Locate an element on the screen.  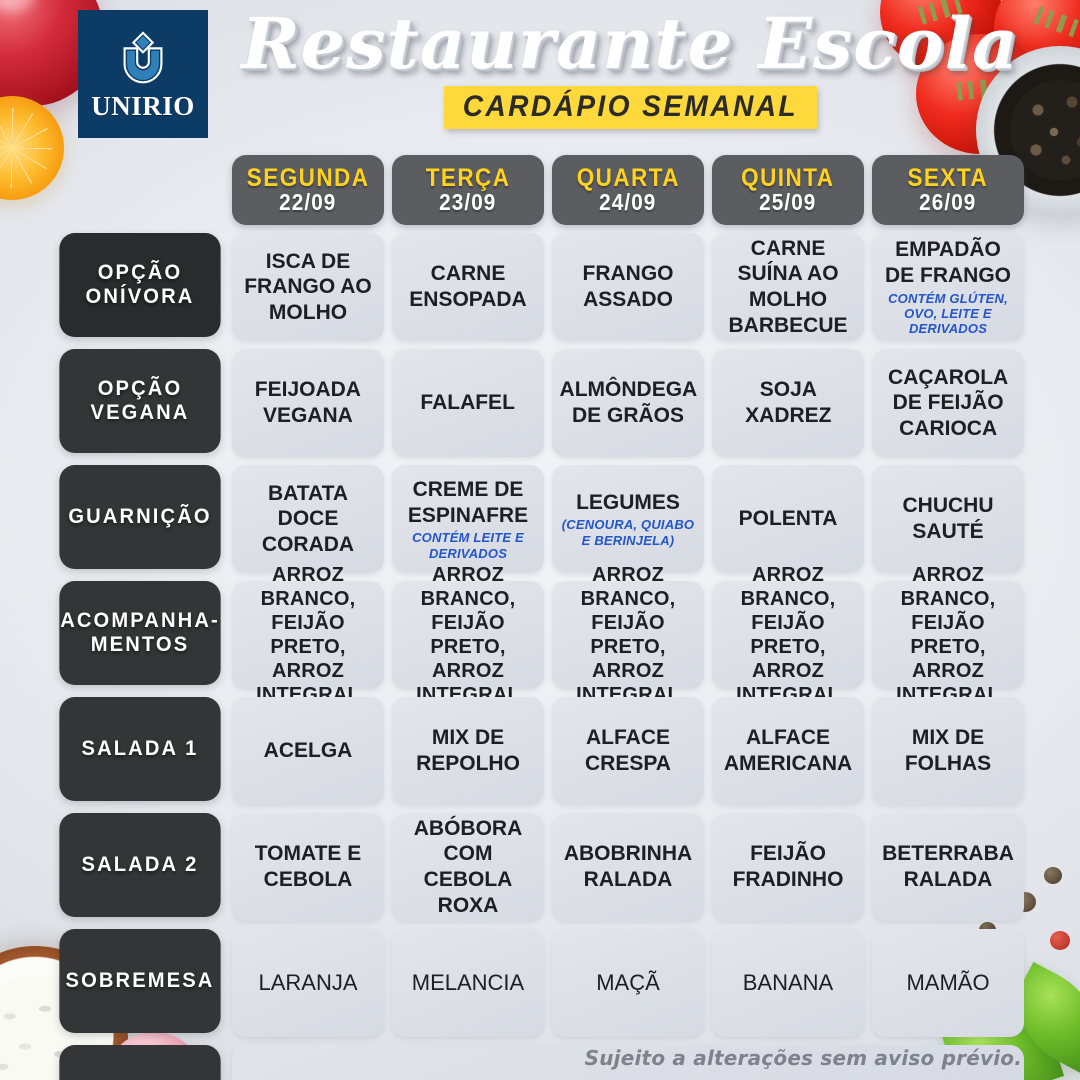
day-header-quinta: QUINTA 25/09 is located at coordinates (788, 190).